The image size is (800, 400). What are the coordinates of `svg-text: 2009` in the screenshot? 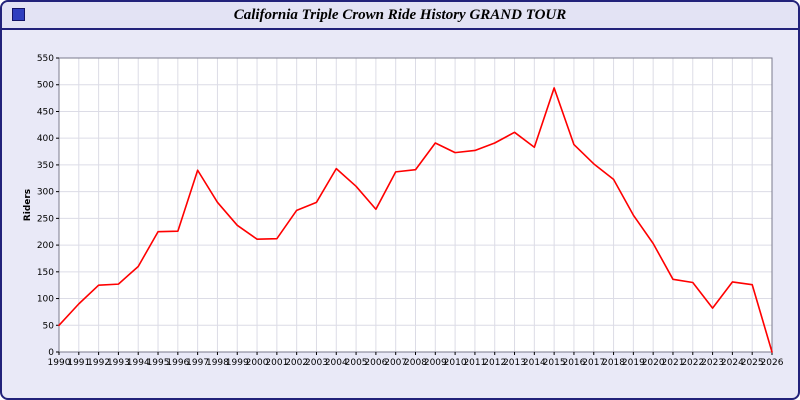 It's located at (435, 363).